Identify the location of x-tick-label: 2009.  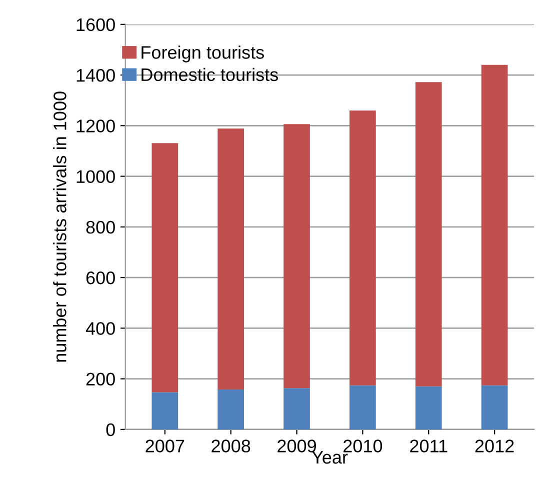
(297, 446).